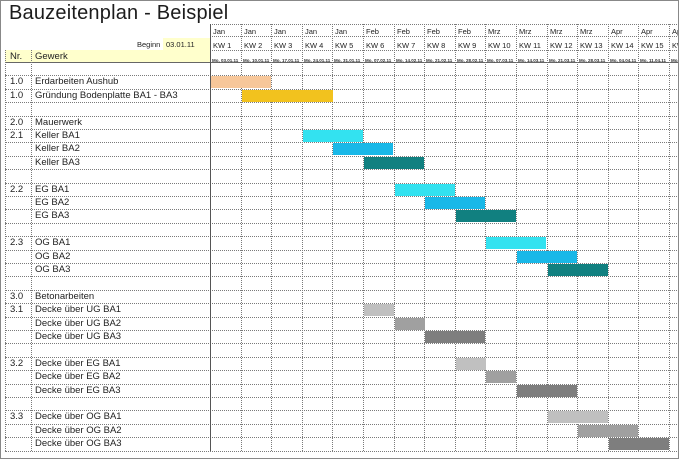 This screenshot has height=459, width=679. What do you see at coordinates (531, 60) in the screenshot?
I see `week-date-label: Mo, 14.03.11` at bounding box center [531, 60].